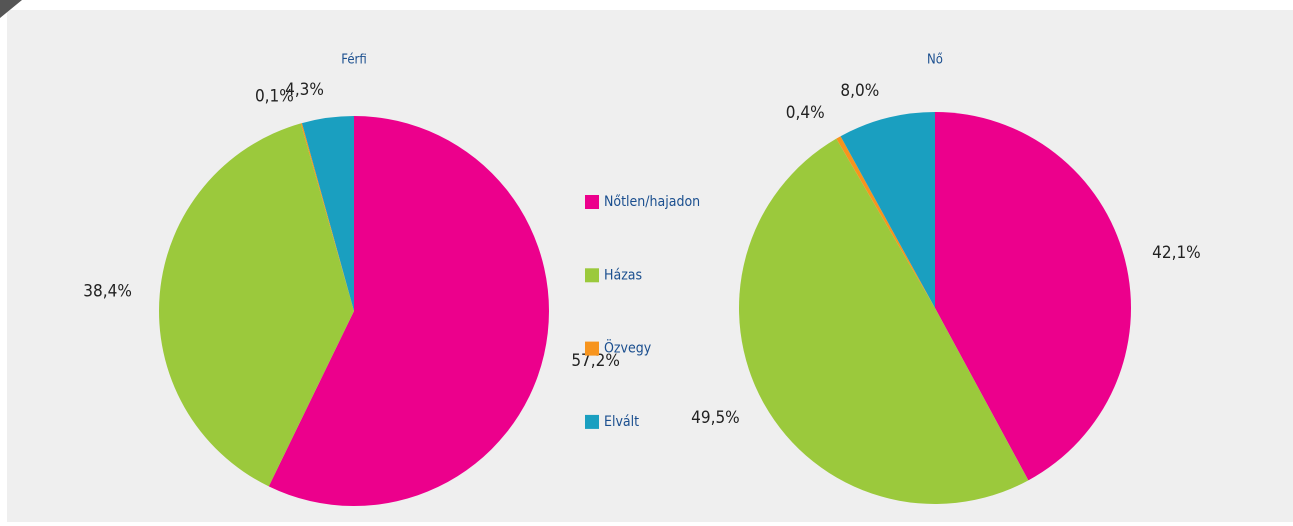 The width and height of the screenshot is (1293, 526). I want to click on data-label: 0,4%, so click(805, 113).